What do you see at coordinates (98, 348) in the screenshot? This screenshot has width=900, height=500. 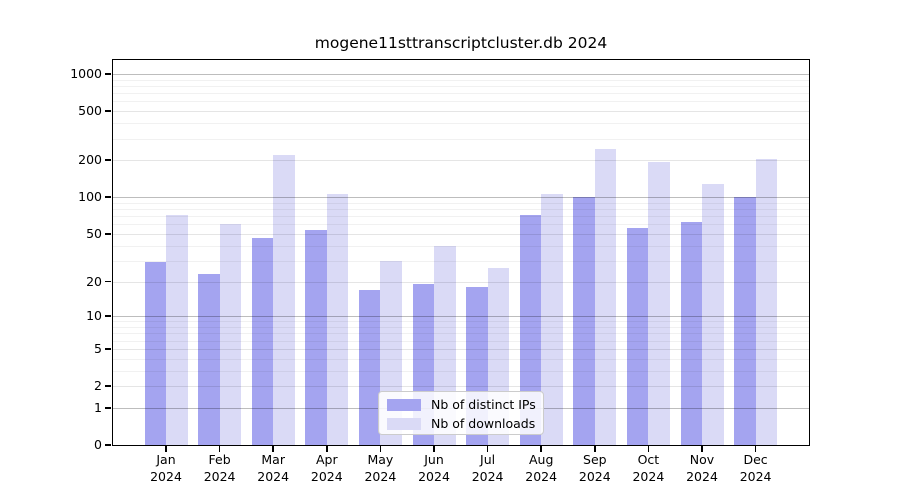 I see `y-tick-label-5: 5` at bounding box center [98, 348].